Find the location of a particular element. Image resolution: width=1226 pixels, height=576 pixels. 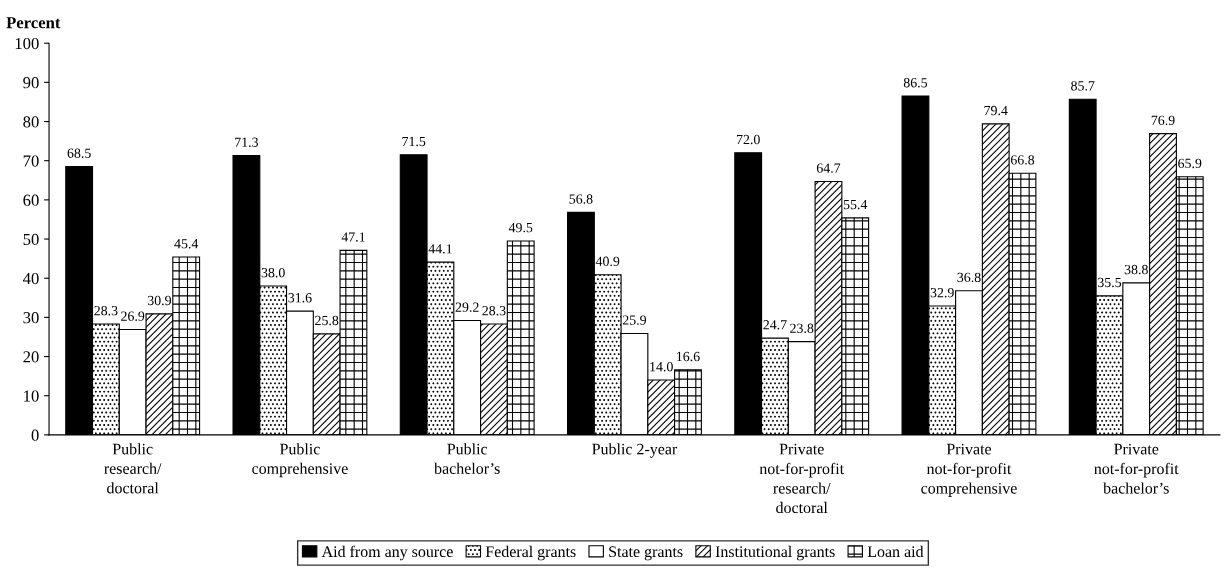

data-label: 38.8 is located at coordinates (1136, 269).